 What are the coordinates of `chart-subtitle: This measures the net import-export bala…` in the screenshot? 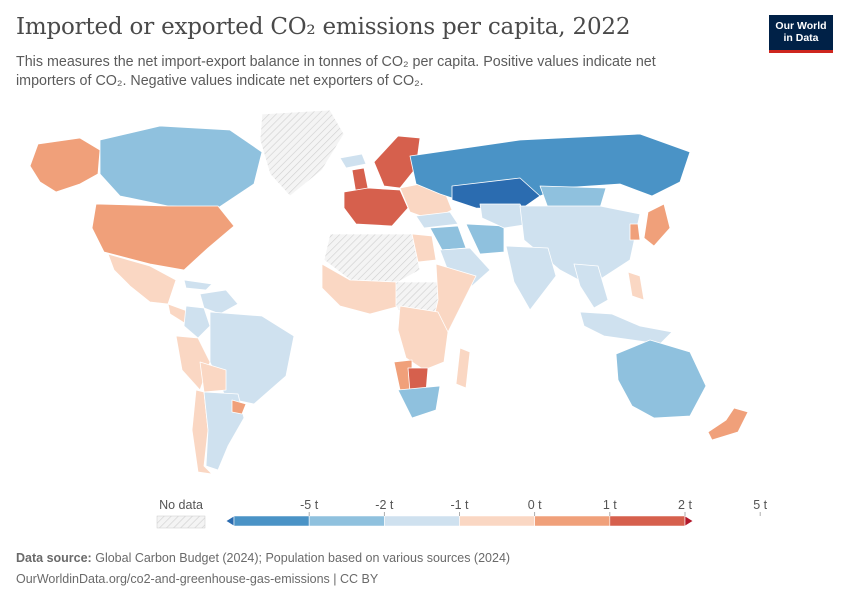 It's located at (336, 71).